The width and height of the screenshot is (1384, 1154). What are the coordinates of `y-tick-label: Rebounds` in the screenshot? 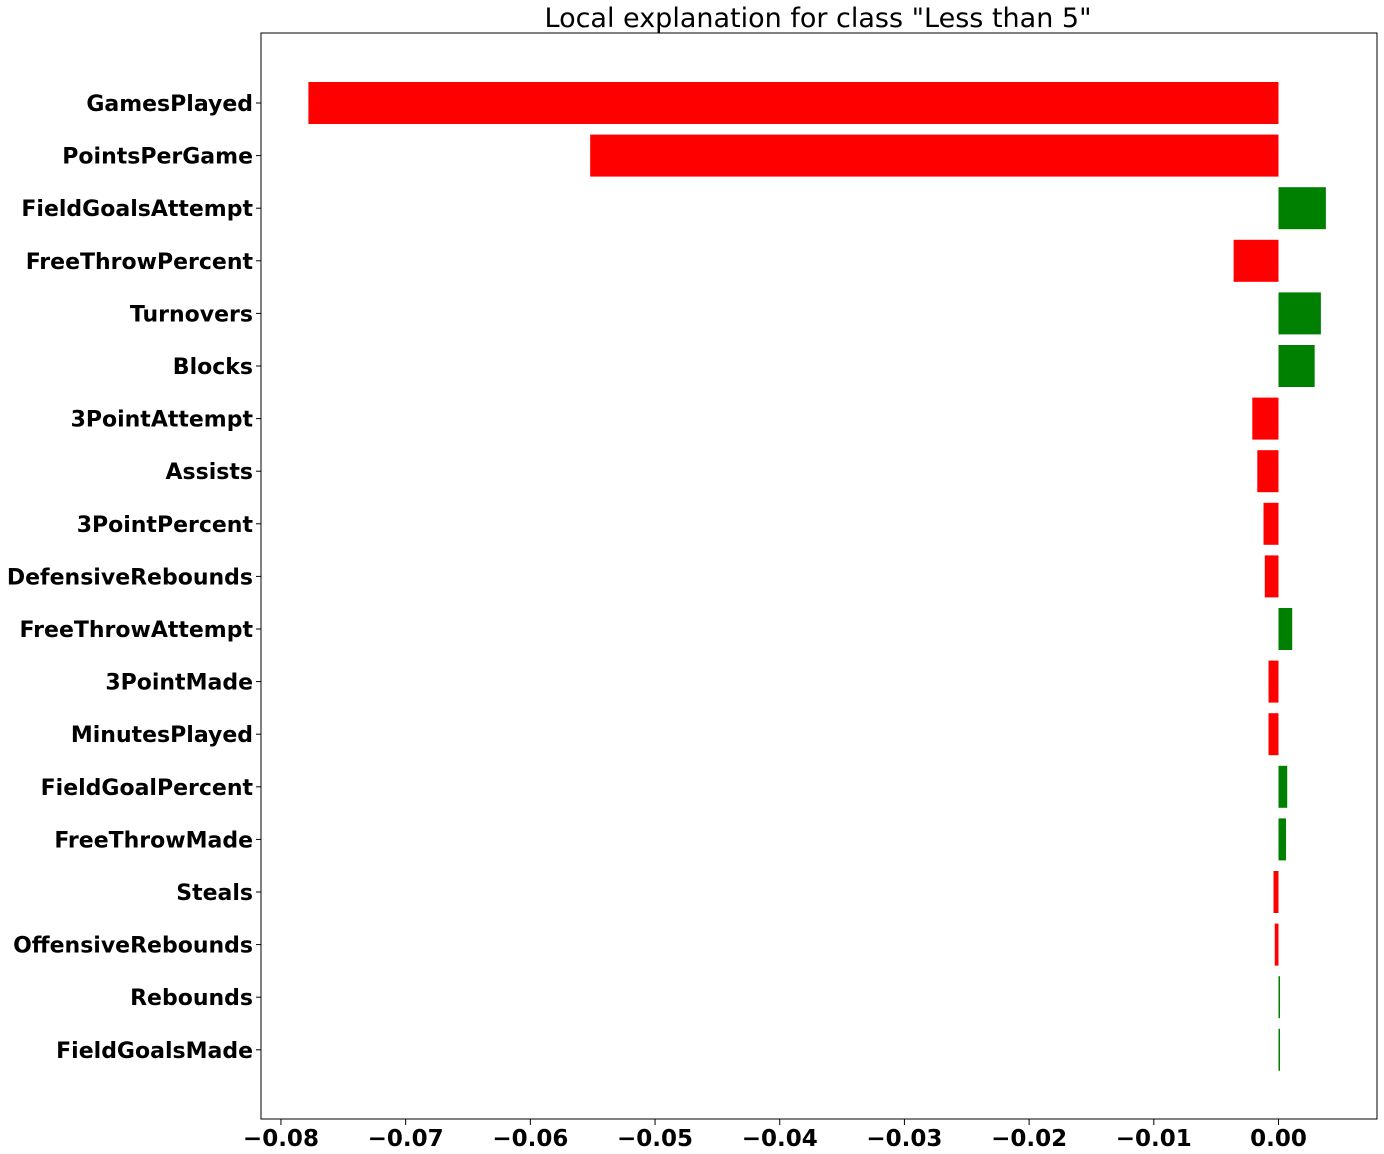 It's located at (191, 998).